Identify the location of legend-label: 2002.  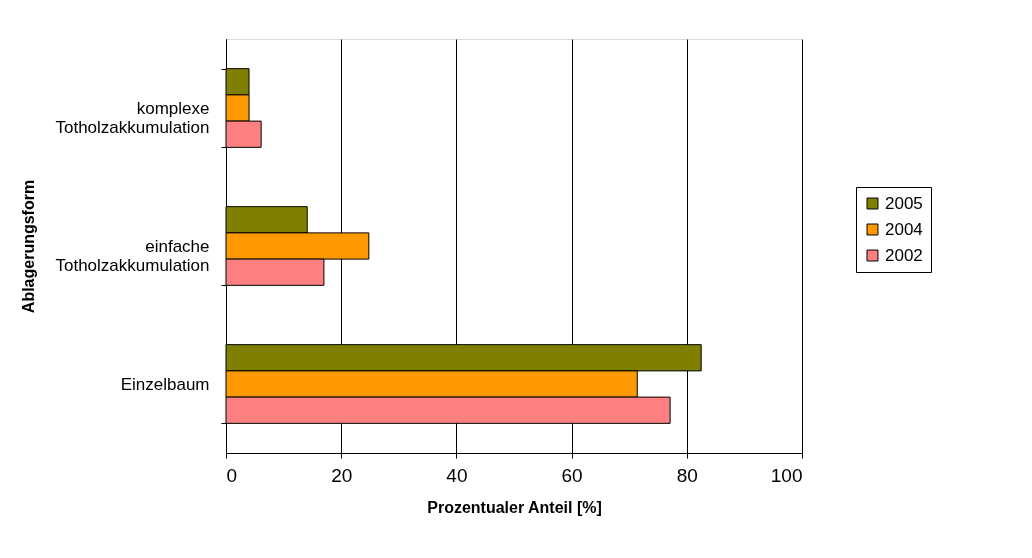
(904, 255).